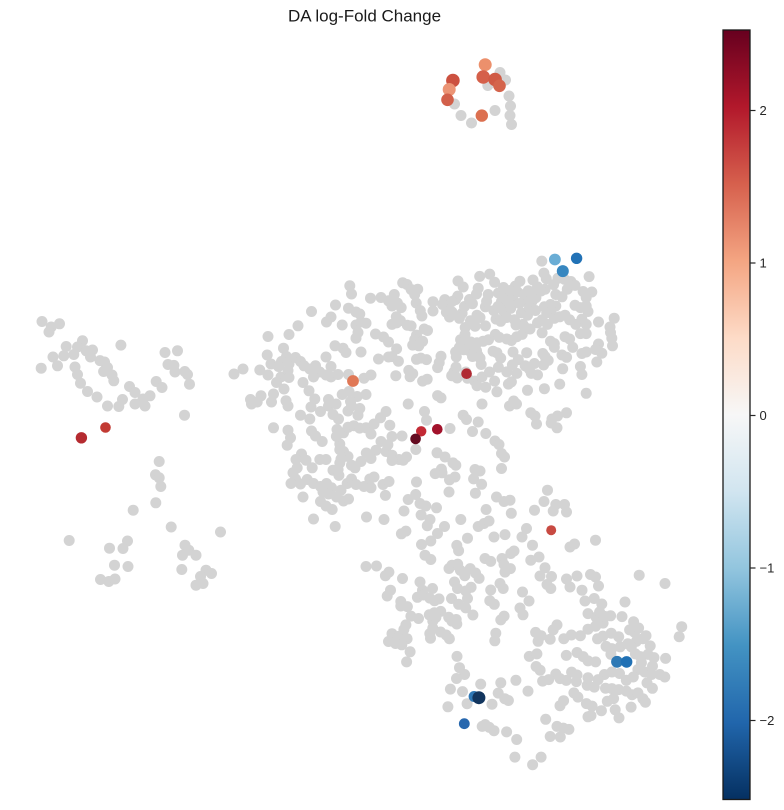  What do you see at coordinates (763, 110) in the screenshot?
I see `svg-text: 2` at bounding box center [763, 110].